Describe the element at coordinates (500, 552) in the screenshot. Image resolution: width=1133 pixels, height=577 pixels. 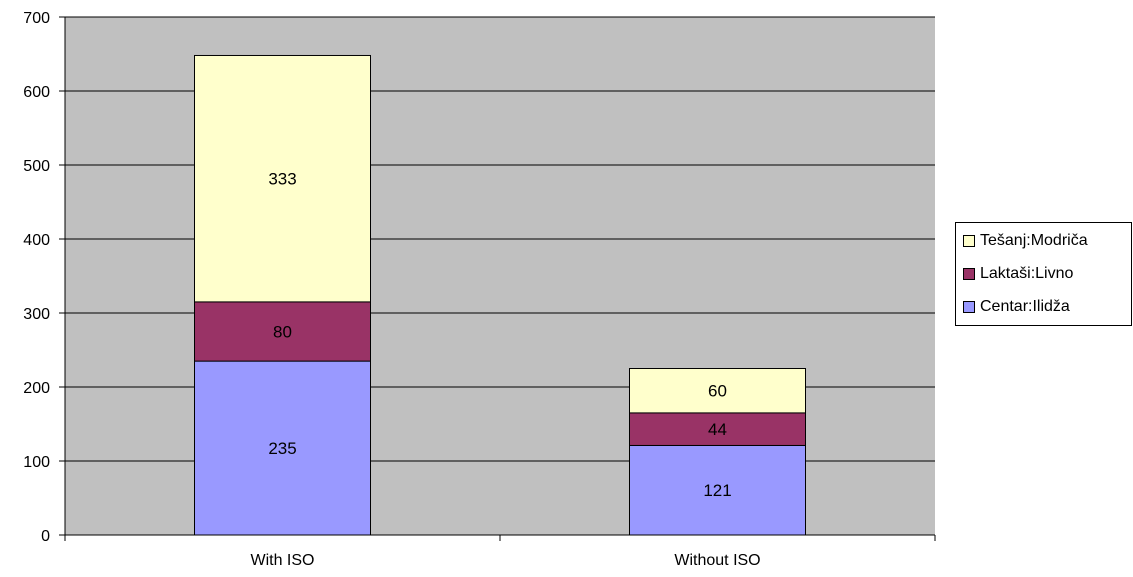
I see `x-axis-ticks: With ISO Without ISO` at that location.